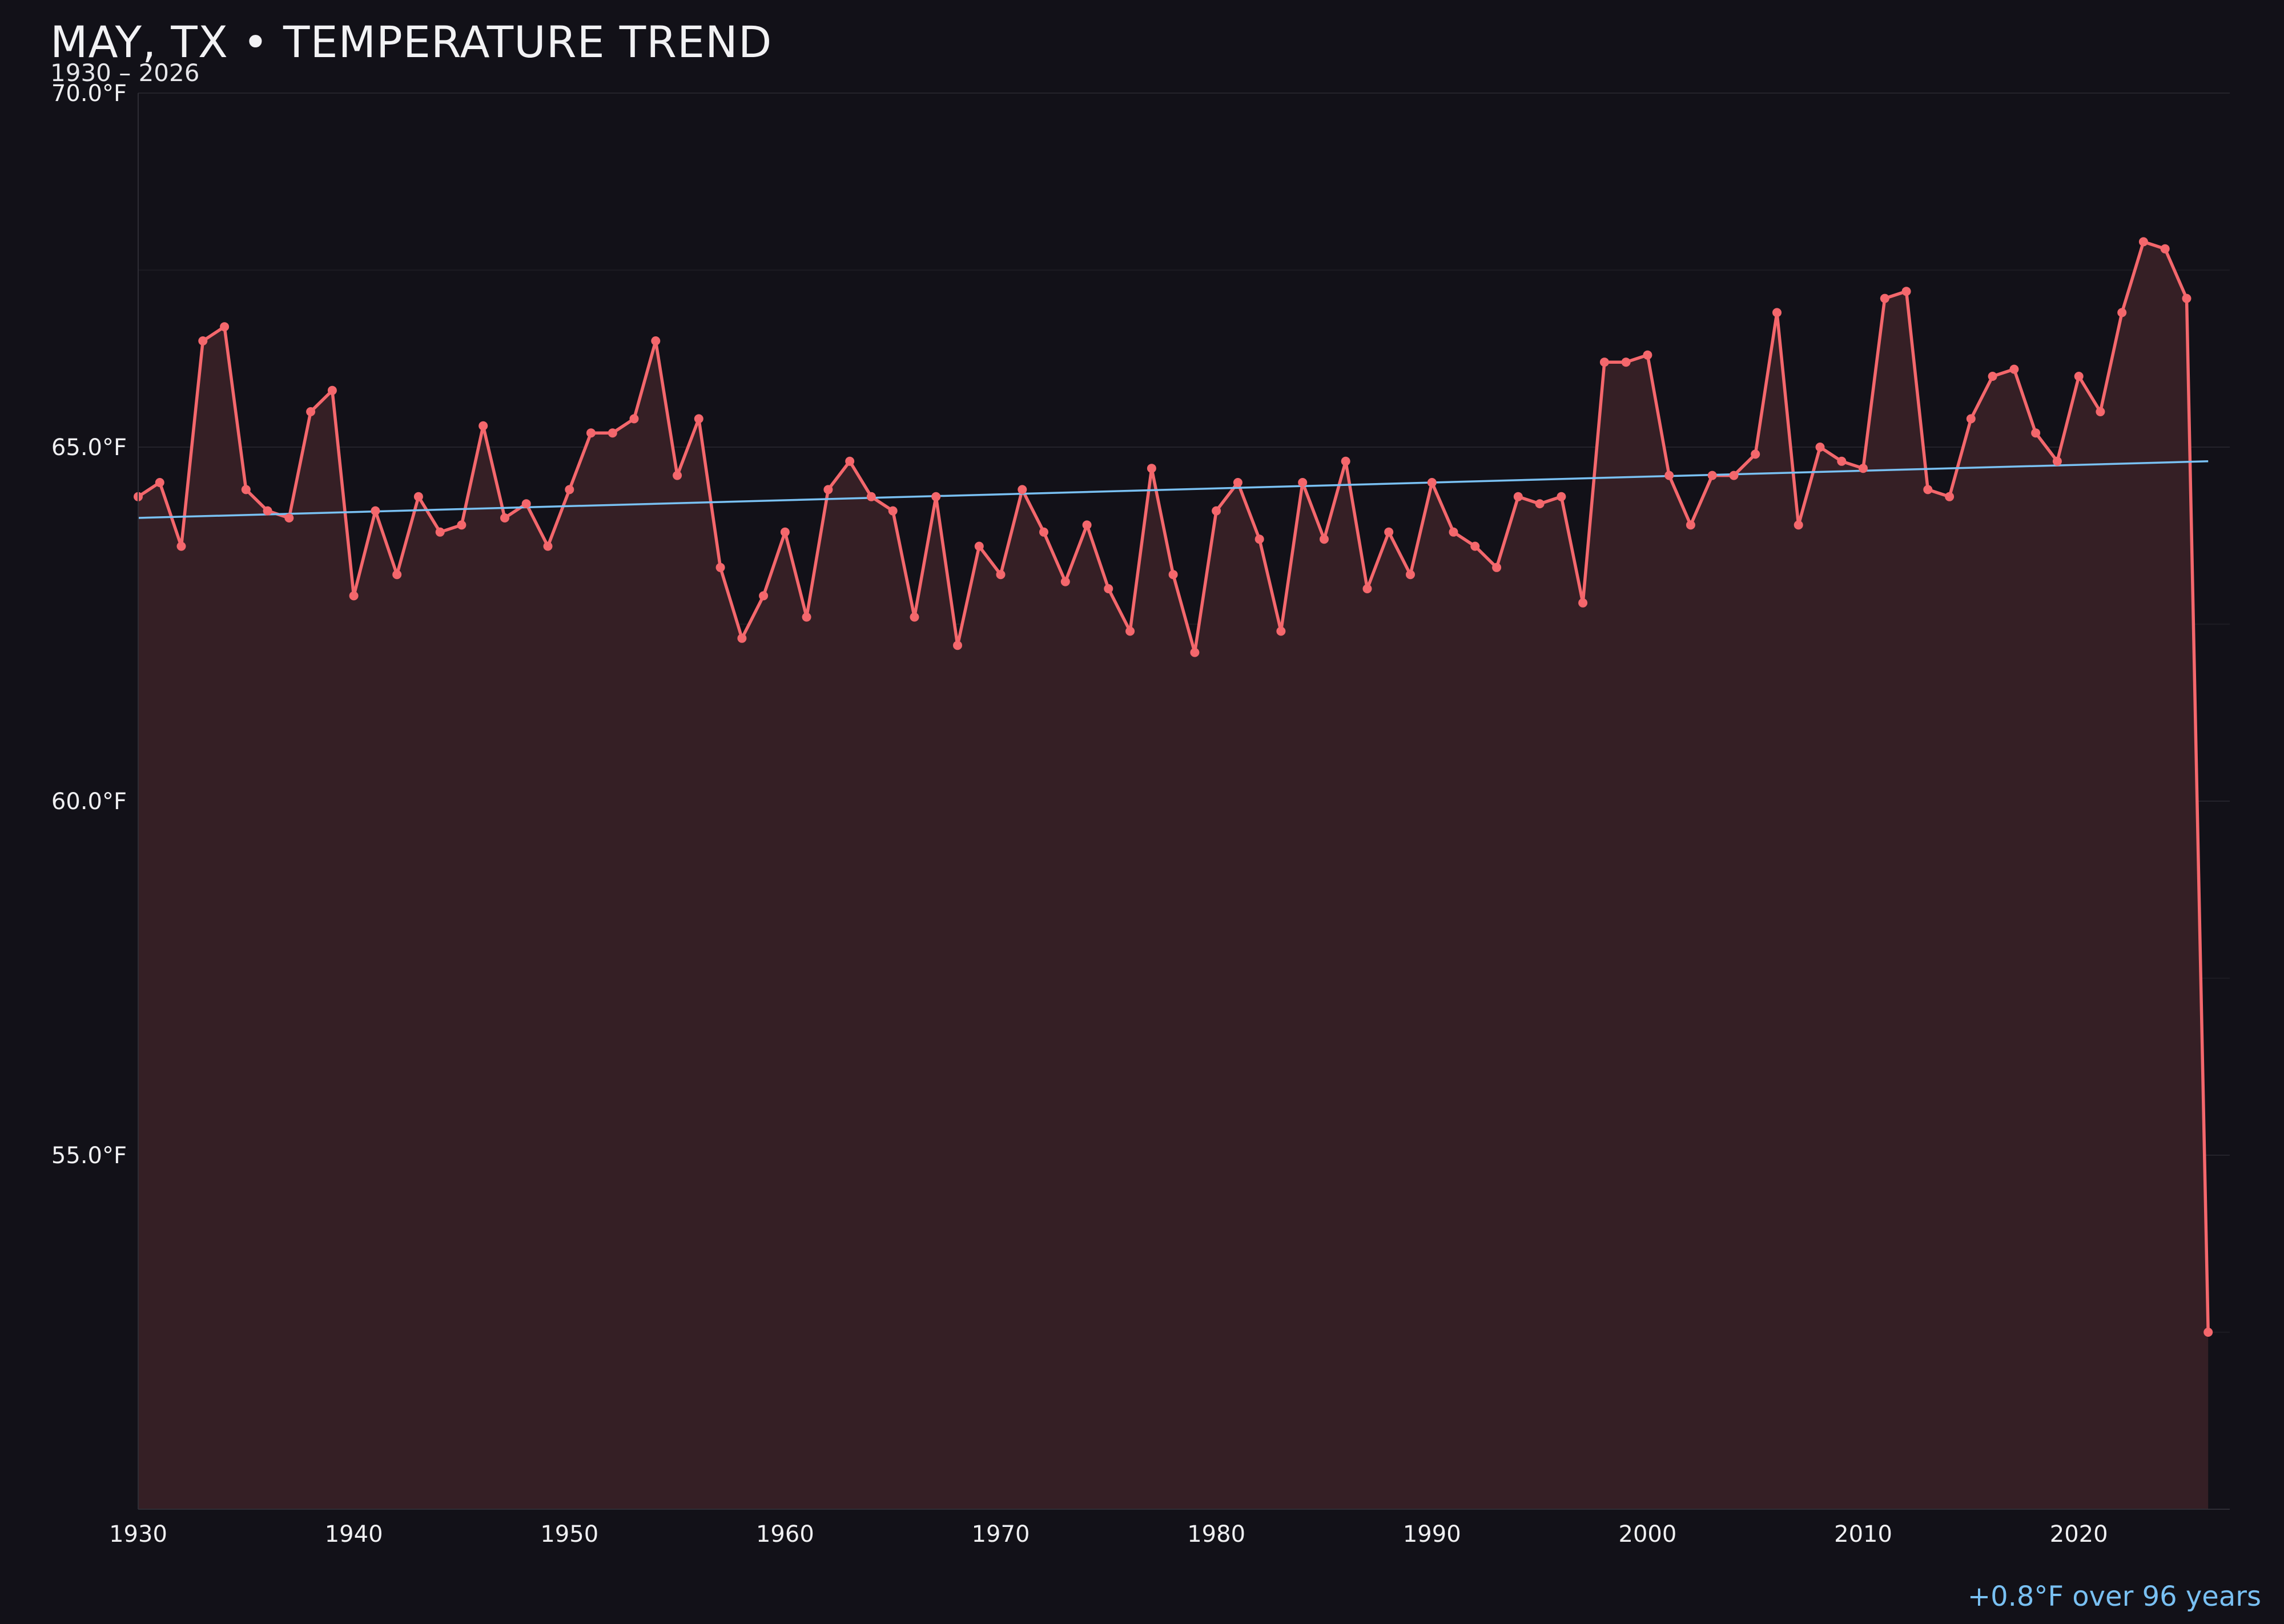 Image resolution: width=2284 pixels, height=1624 pixels. Describe the element at coordinates (2114, 1597) in the screenshot. I see `trend-annotation: +0.8°F over 96 years` at that location.